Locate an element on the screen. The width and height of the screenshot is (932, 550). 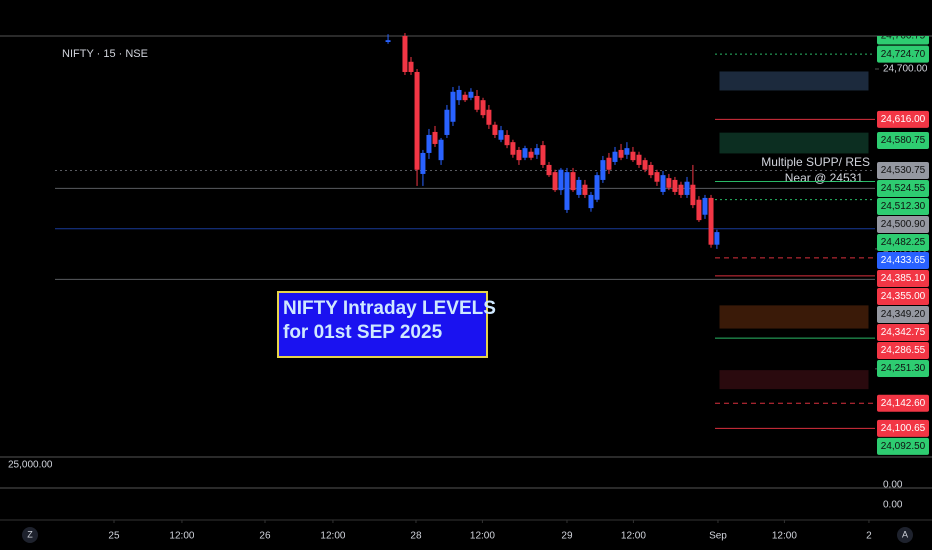
nav-icon-label: Z is located at coordinates (30, 534).